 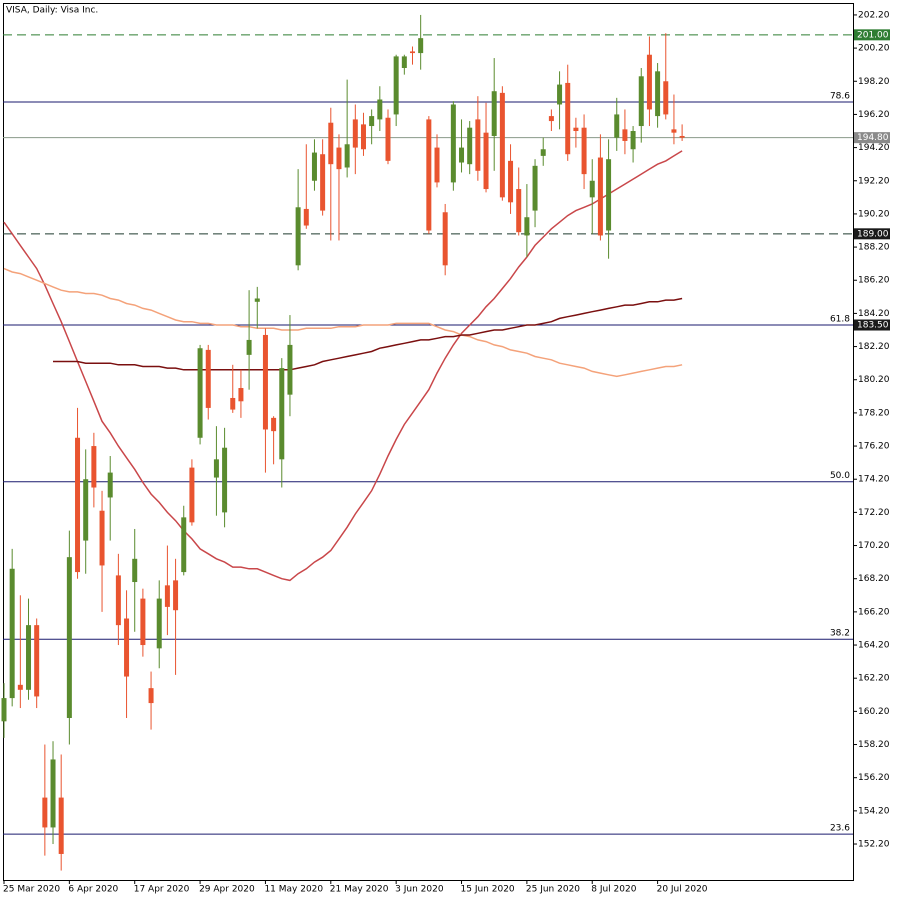 I want to click on y-tick-label: 186.20, so click(x=874, y=281).